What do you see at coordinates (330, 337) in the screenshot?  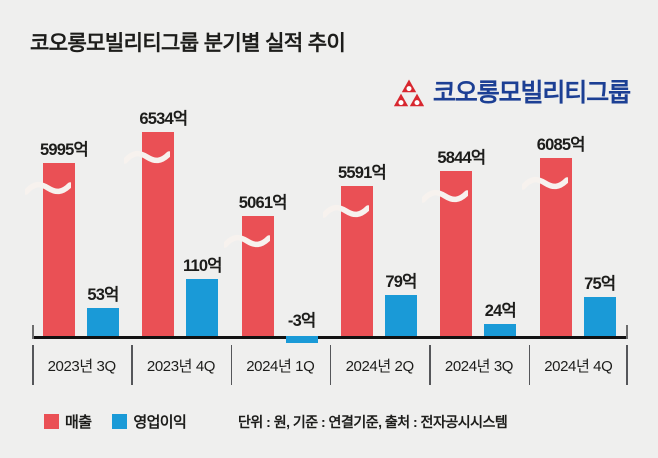 I see `x-axis-line` at bounding box center [330, 337].